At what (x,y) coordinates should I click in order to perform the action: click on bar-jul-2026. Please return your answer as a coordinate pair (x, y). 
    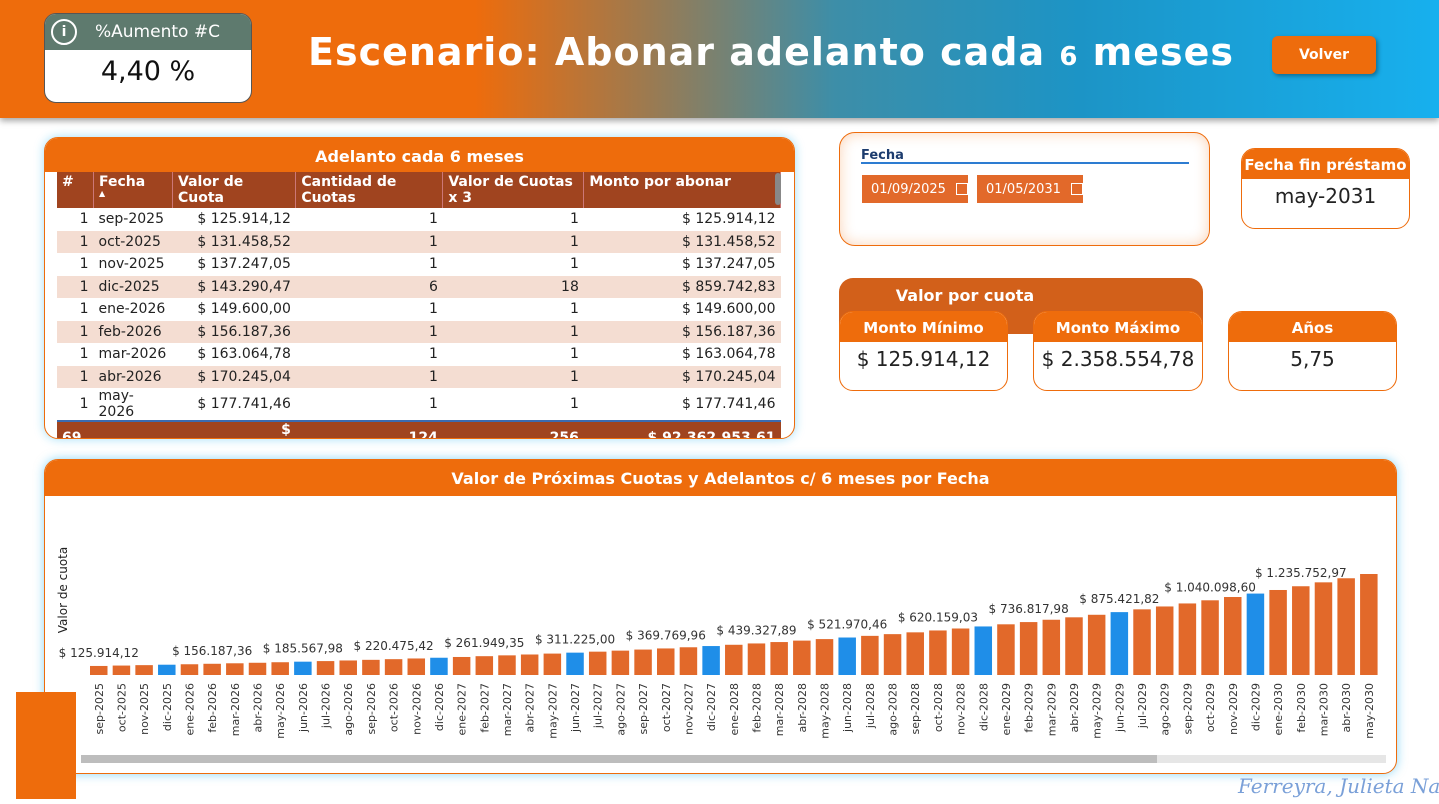
    Looking at the image, I should click on (325, 668).